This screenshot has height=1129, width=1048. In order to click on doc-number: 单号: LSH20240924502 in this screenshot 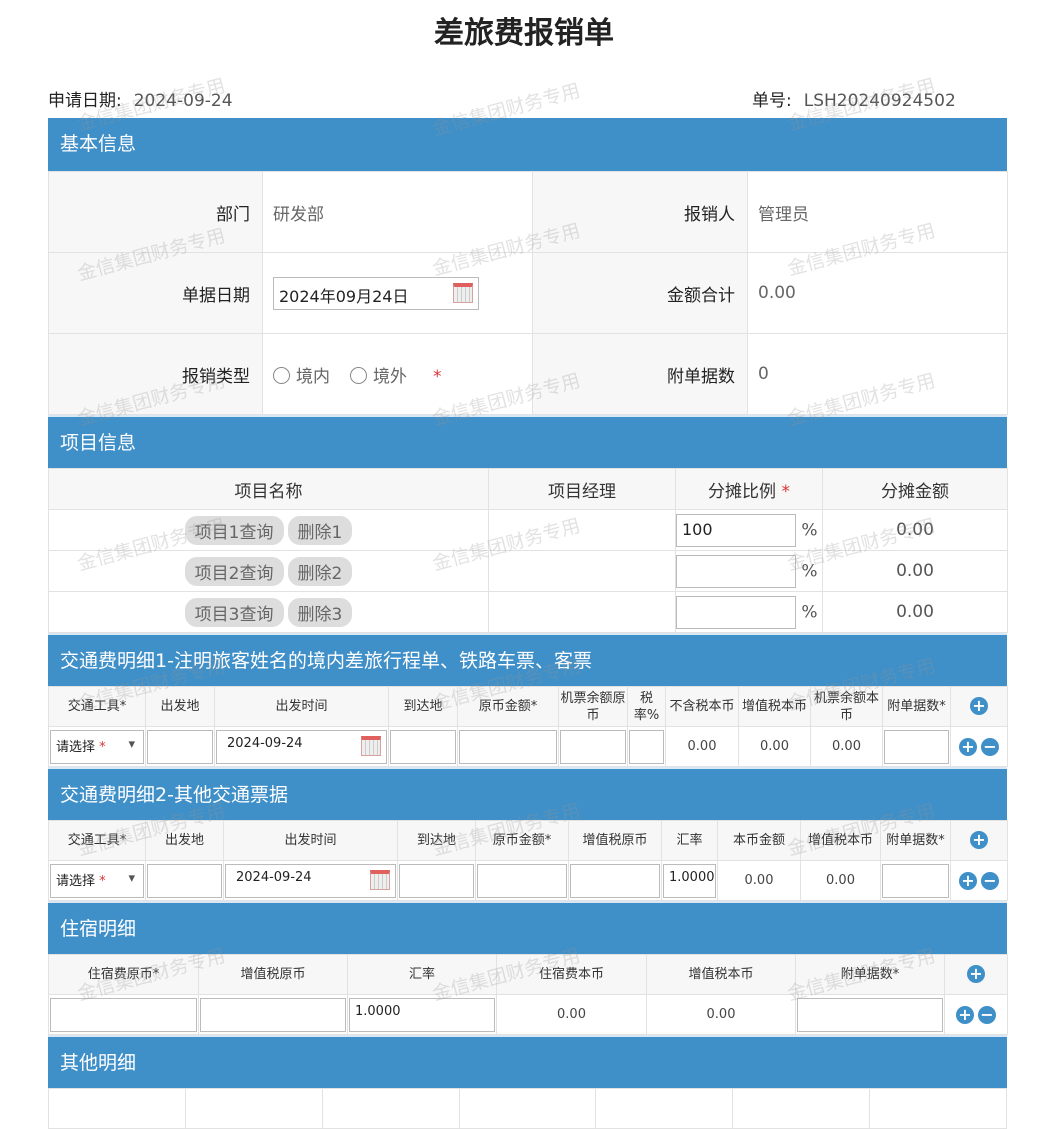, I will do `click(854, 101)`.